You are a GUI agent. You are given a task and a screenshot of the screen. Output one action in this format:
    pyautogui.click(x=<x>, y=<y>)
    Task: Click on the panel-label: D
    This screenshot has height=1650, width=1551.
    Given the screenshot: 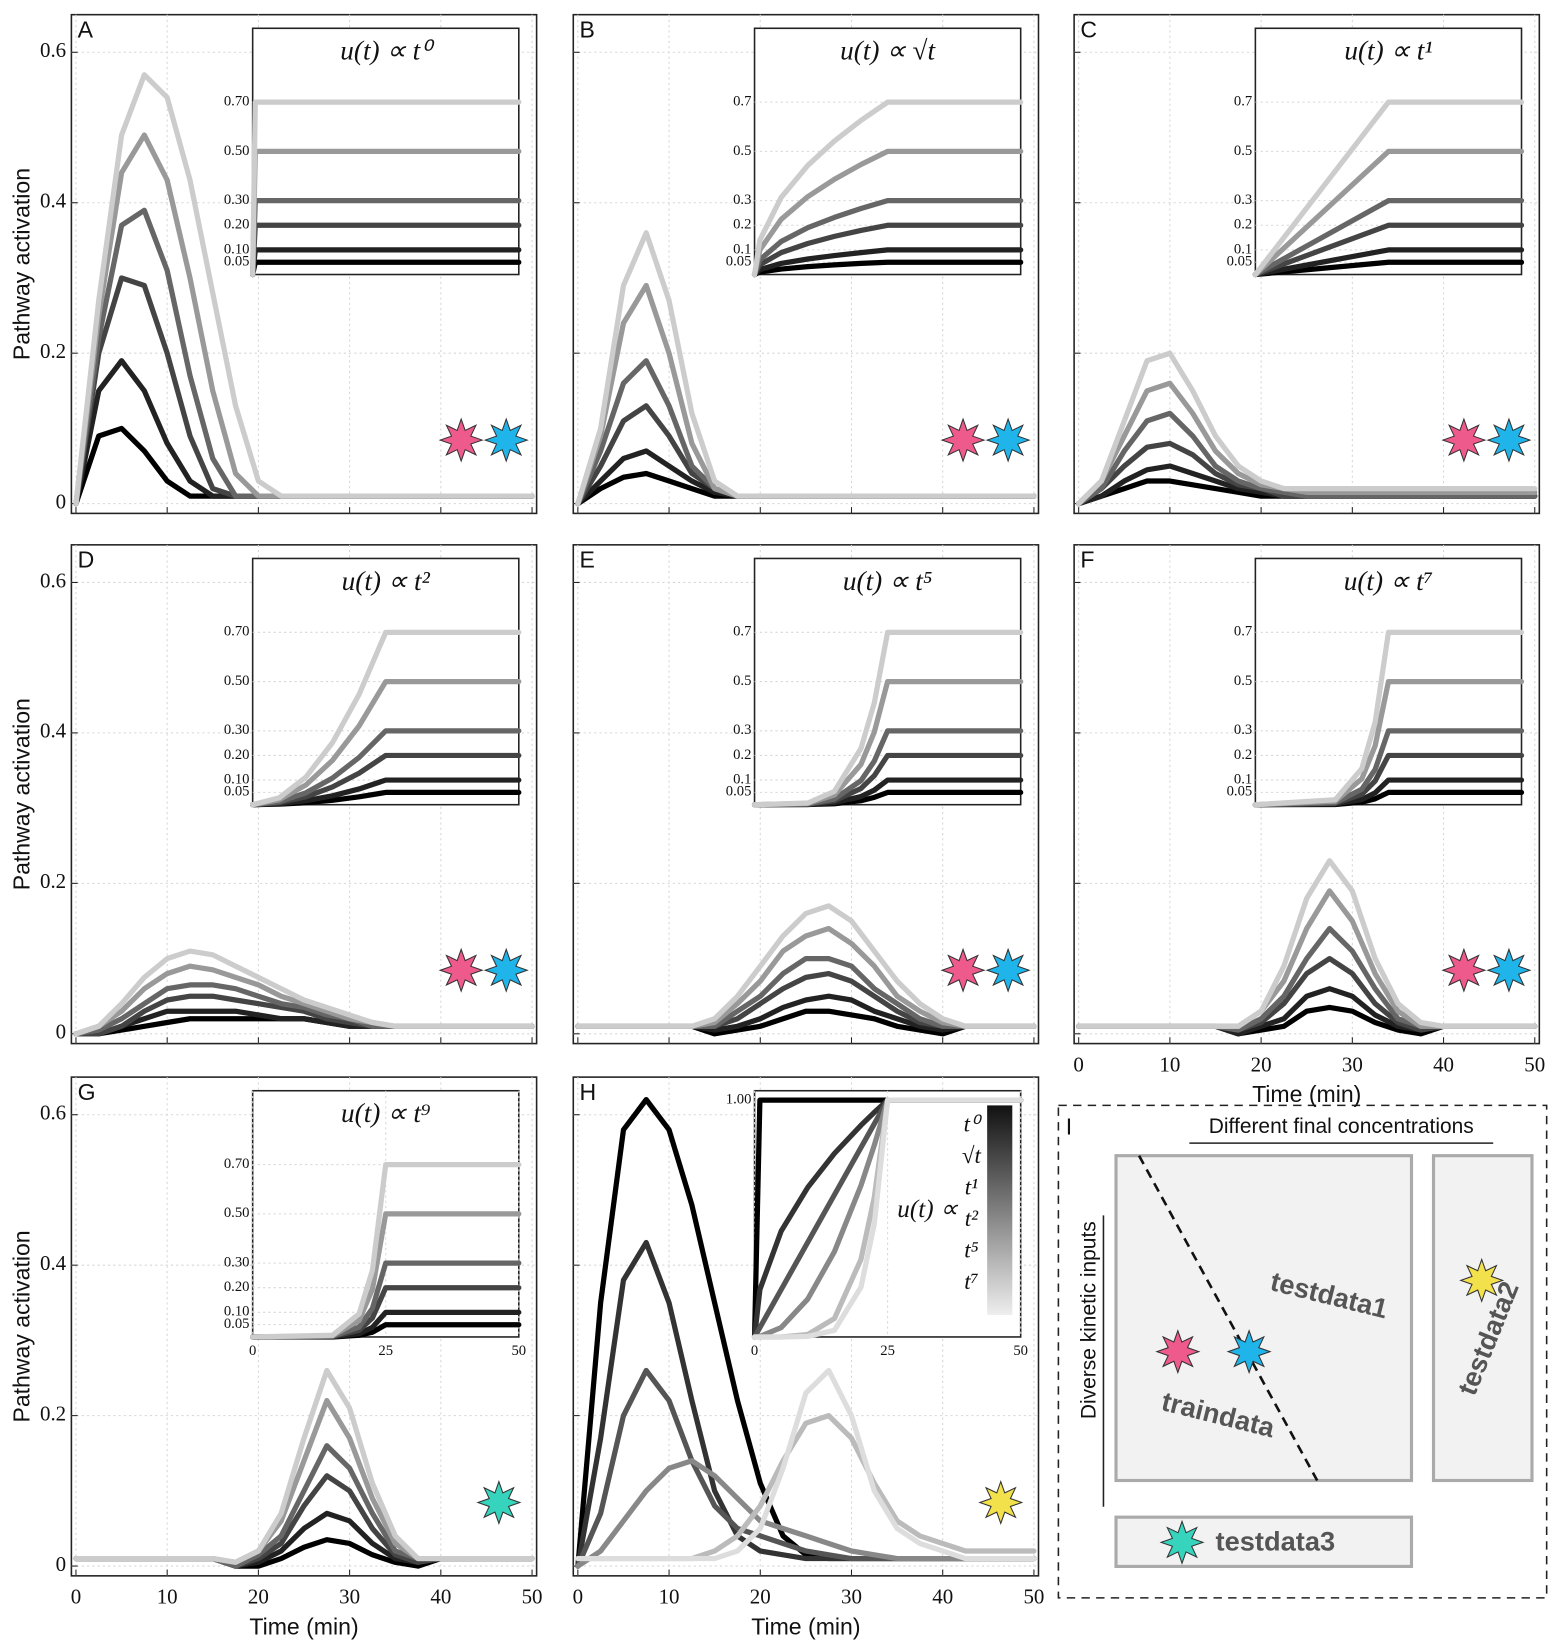 What is the action you would take?
    pyautogui.click(x=86, y=560)
    